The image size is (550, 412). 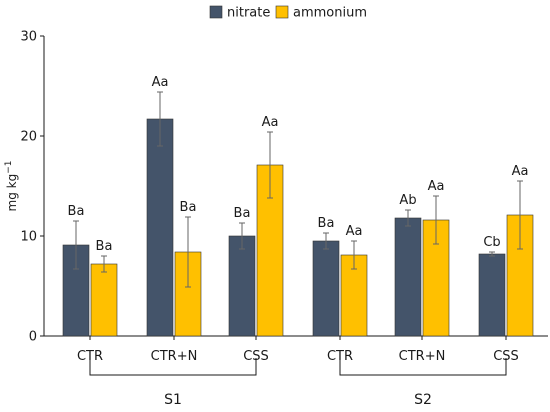 I want to click on group-brackets: S1 S2, so click(x=298, y=383).